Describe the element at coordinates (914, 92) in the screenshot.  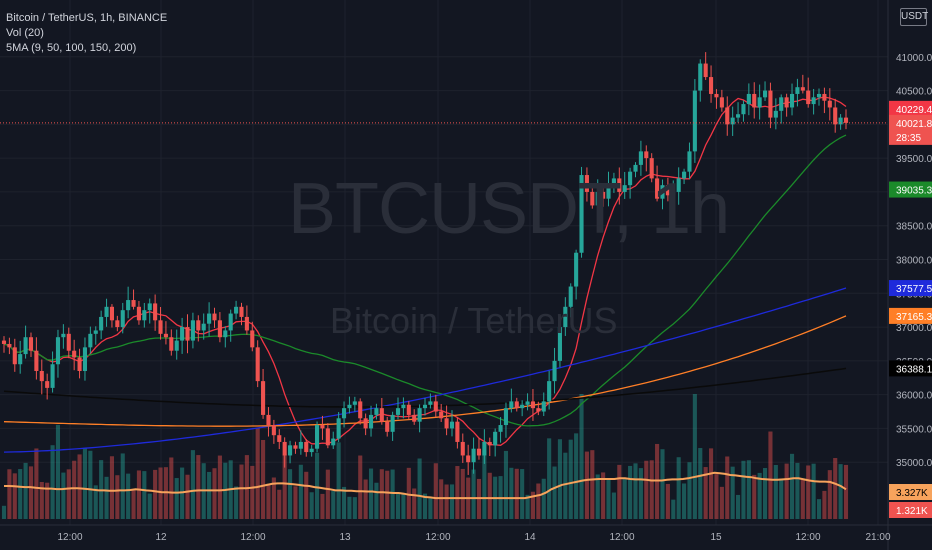
I see `price-tick-label: 40500.00` at that location.